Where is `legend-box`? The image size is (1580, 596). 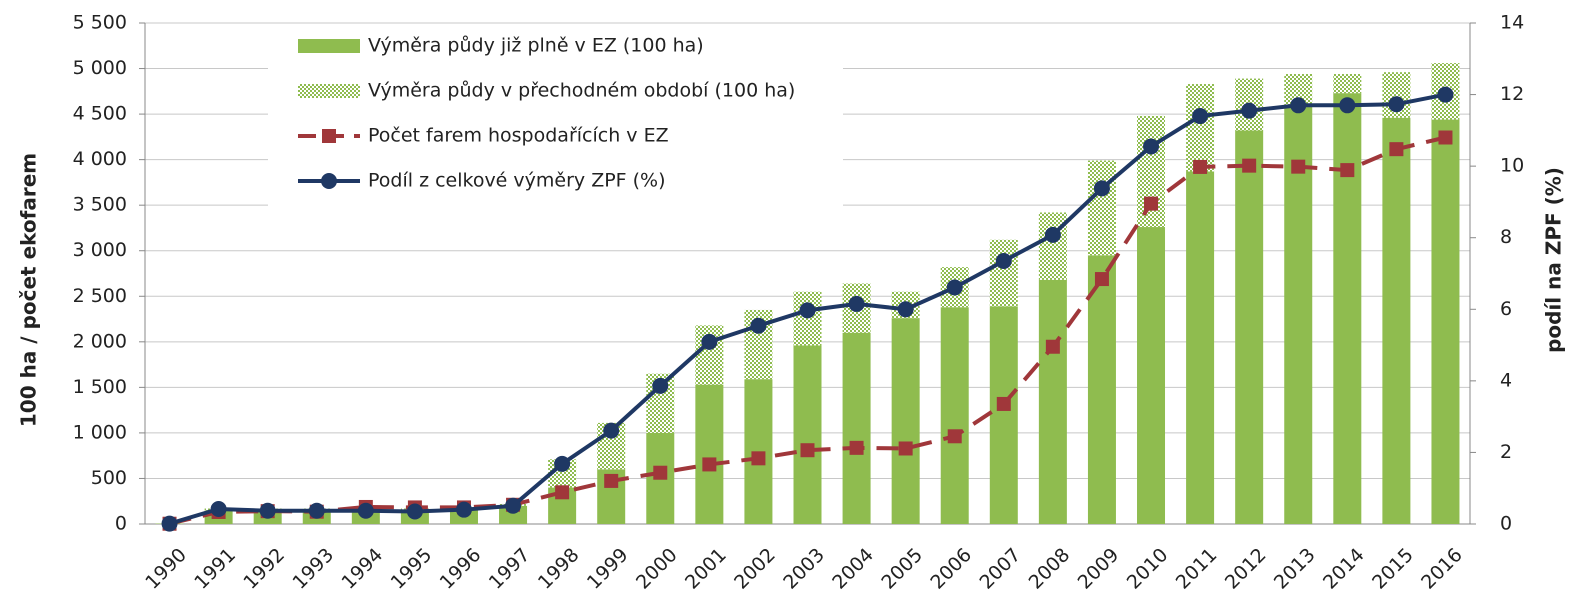
legend-box is located at coordinates (555, 117).